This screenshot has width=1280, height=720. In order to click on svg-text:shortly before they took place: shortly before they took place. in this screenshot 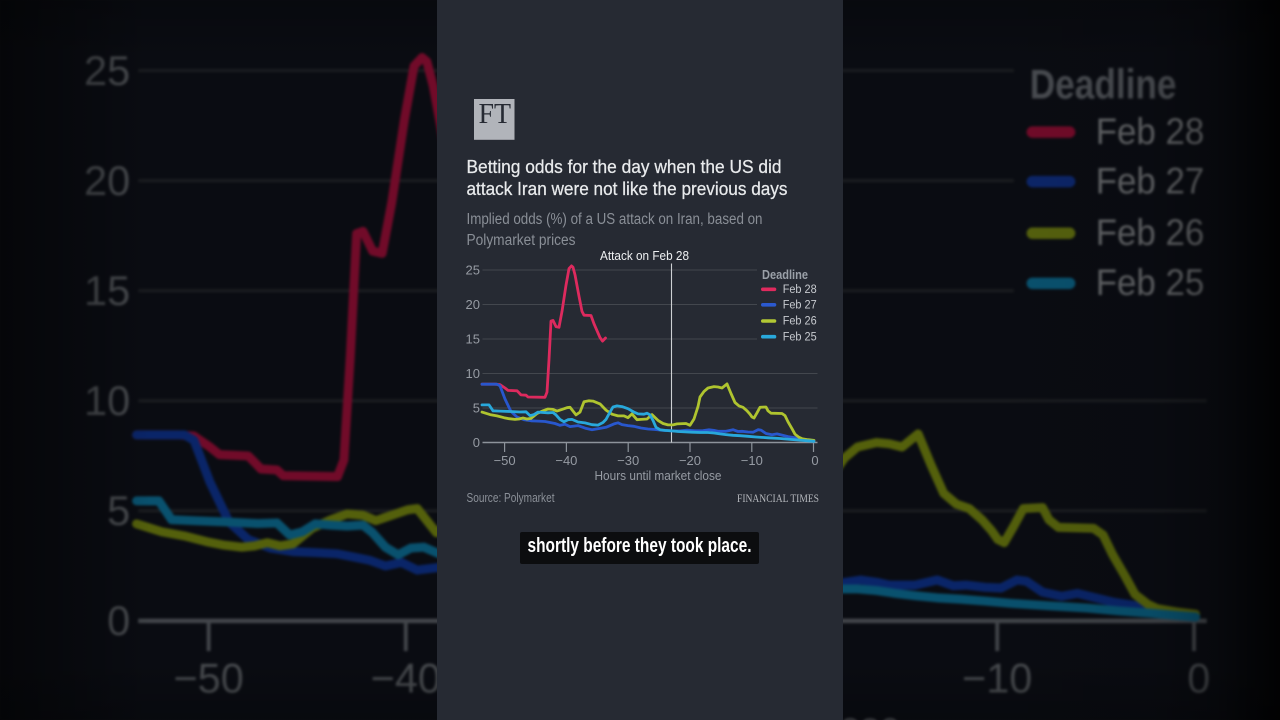, I will do `click(640, 546)`.